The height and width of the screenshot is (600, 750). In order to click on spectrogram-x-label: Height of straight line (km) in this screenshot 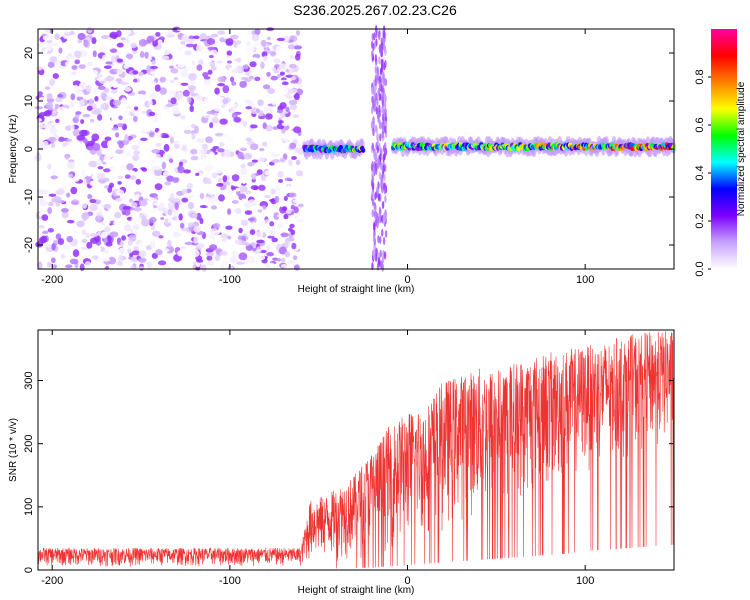, I will do `click(356, 289)`.